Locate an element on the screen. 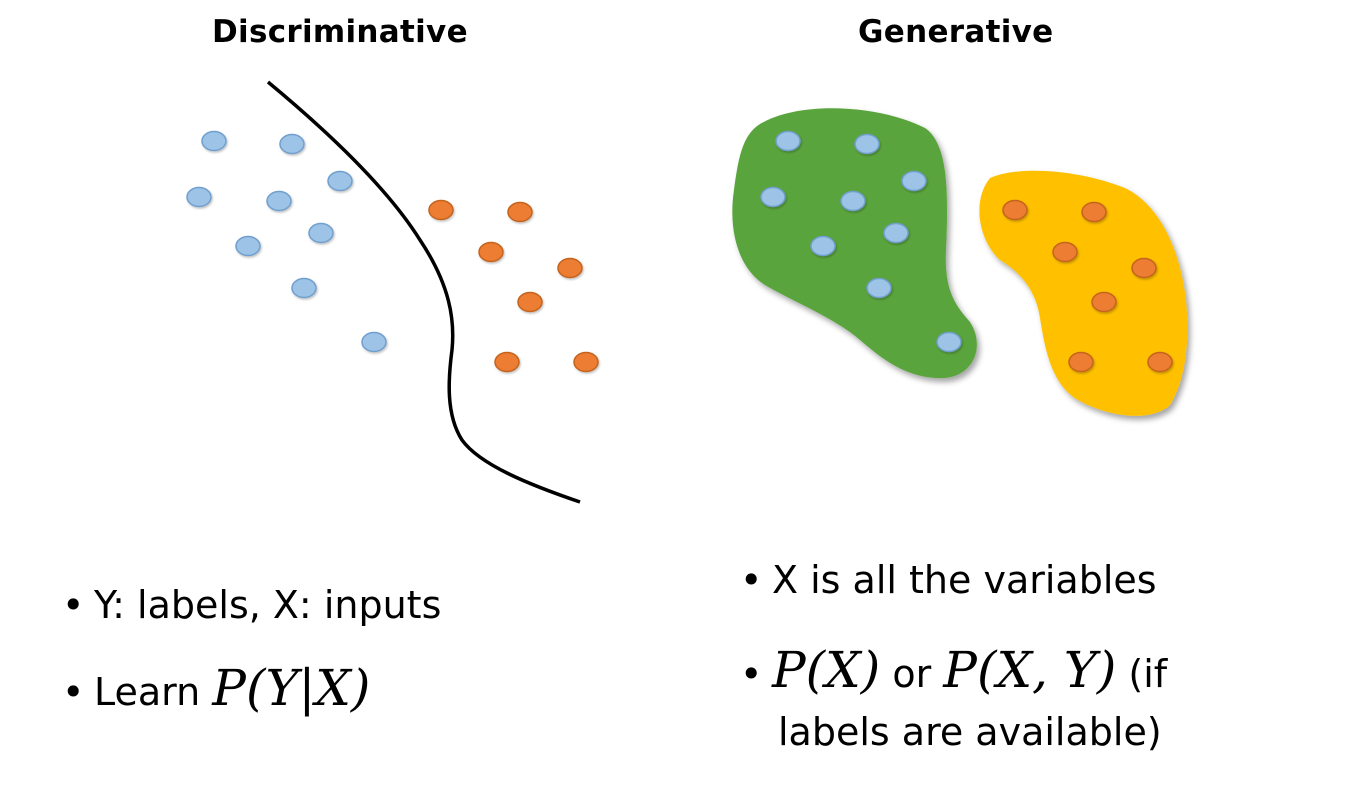 The height and width of the screenshot is (801, 1359). discriminative-title: Discriminative is located at coordinates (340, 32).